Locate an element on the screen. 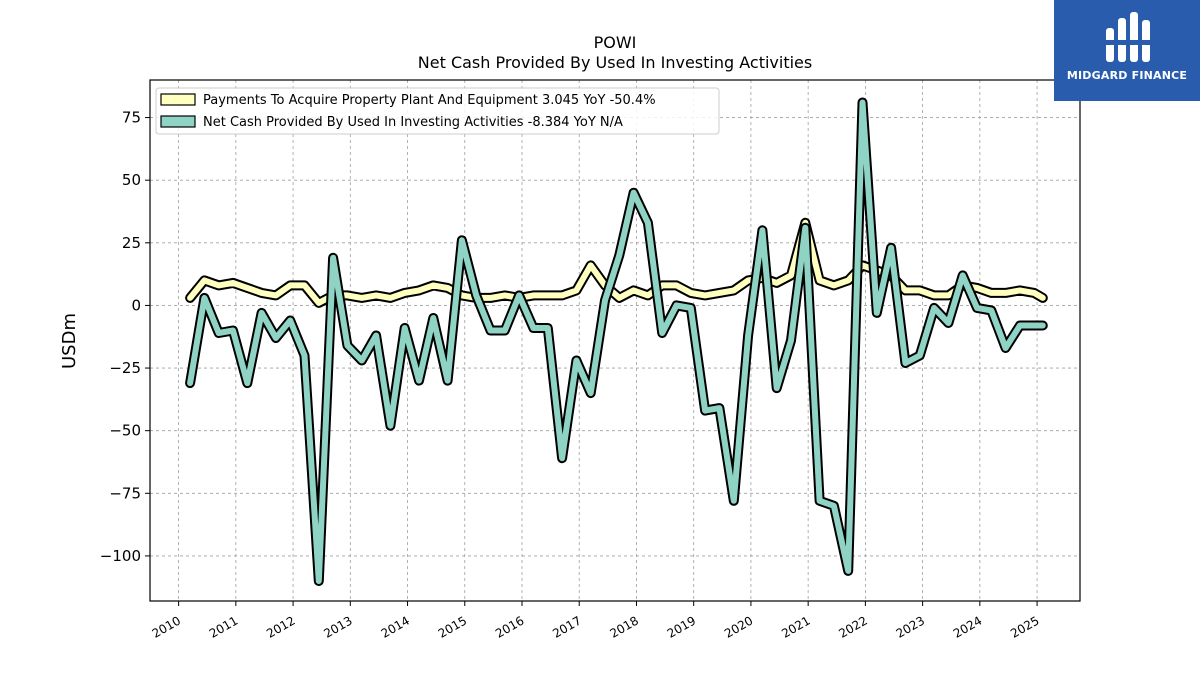 The width and height of the screenshot is (1200, 675). y-axis: 75 50 25 0 −25 −50 −75 −100 is located at coordinates (125, 337).